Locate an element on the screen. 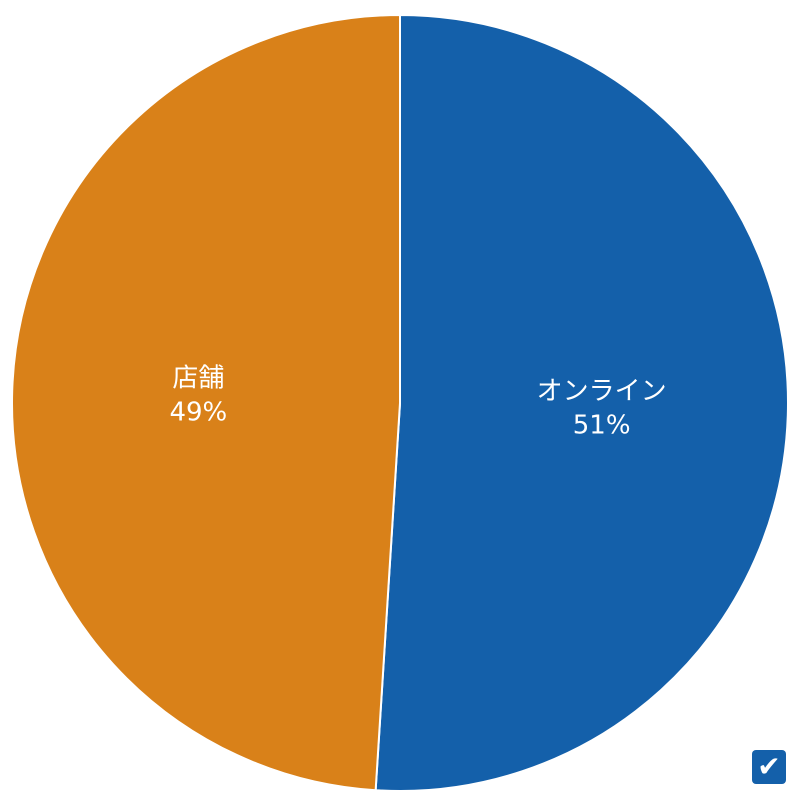  slice-label-name-1: 店舗 is located at coordinates (198, 379).